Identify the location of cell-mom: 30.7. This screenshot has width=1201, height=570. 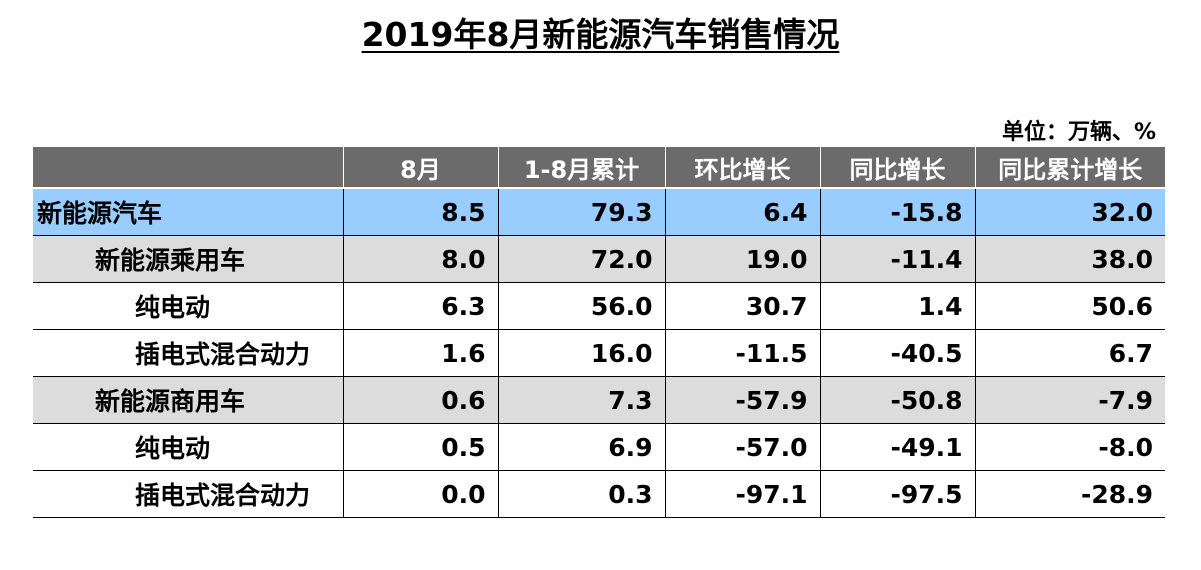
(742, 306).